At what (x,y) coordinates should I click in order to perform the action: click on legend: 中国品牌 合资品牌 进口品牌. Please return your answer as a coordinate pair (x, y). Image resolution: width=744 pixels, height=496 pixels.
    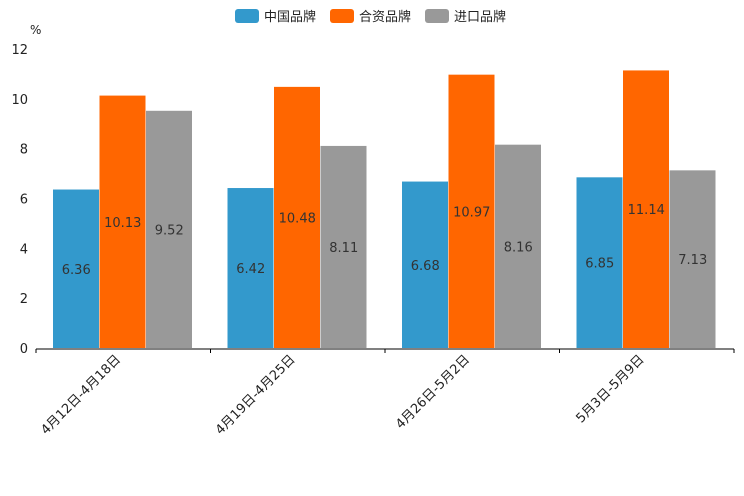
    Looking at the image, I should click on (370, 17).